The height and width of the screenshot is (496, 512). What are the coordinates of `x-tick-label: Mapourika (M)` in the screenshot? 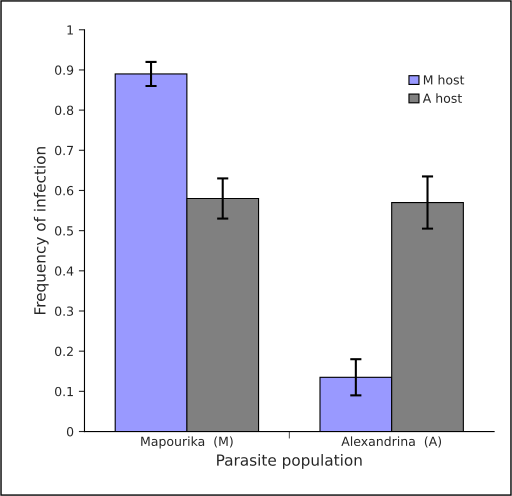 It's located at (187, 442).